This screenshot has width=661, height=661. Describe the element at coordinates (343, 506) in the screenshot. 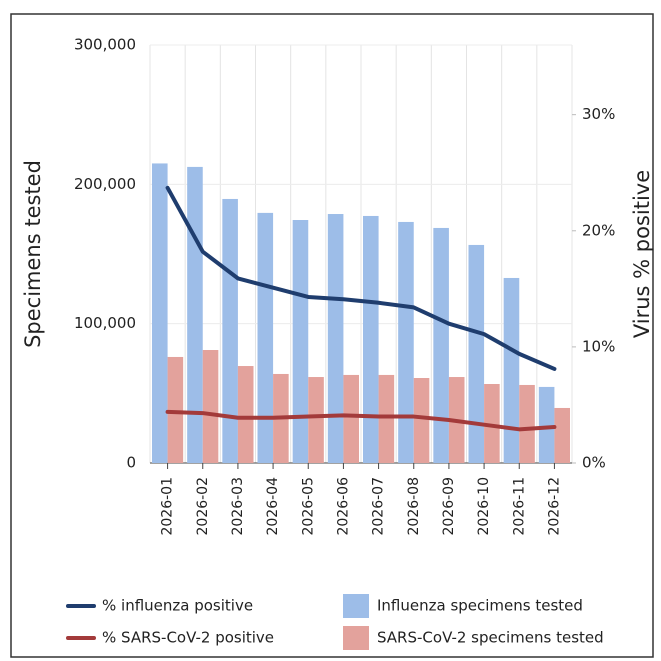

I see `x-tick-label: 2026-06` at that location.